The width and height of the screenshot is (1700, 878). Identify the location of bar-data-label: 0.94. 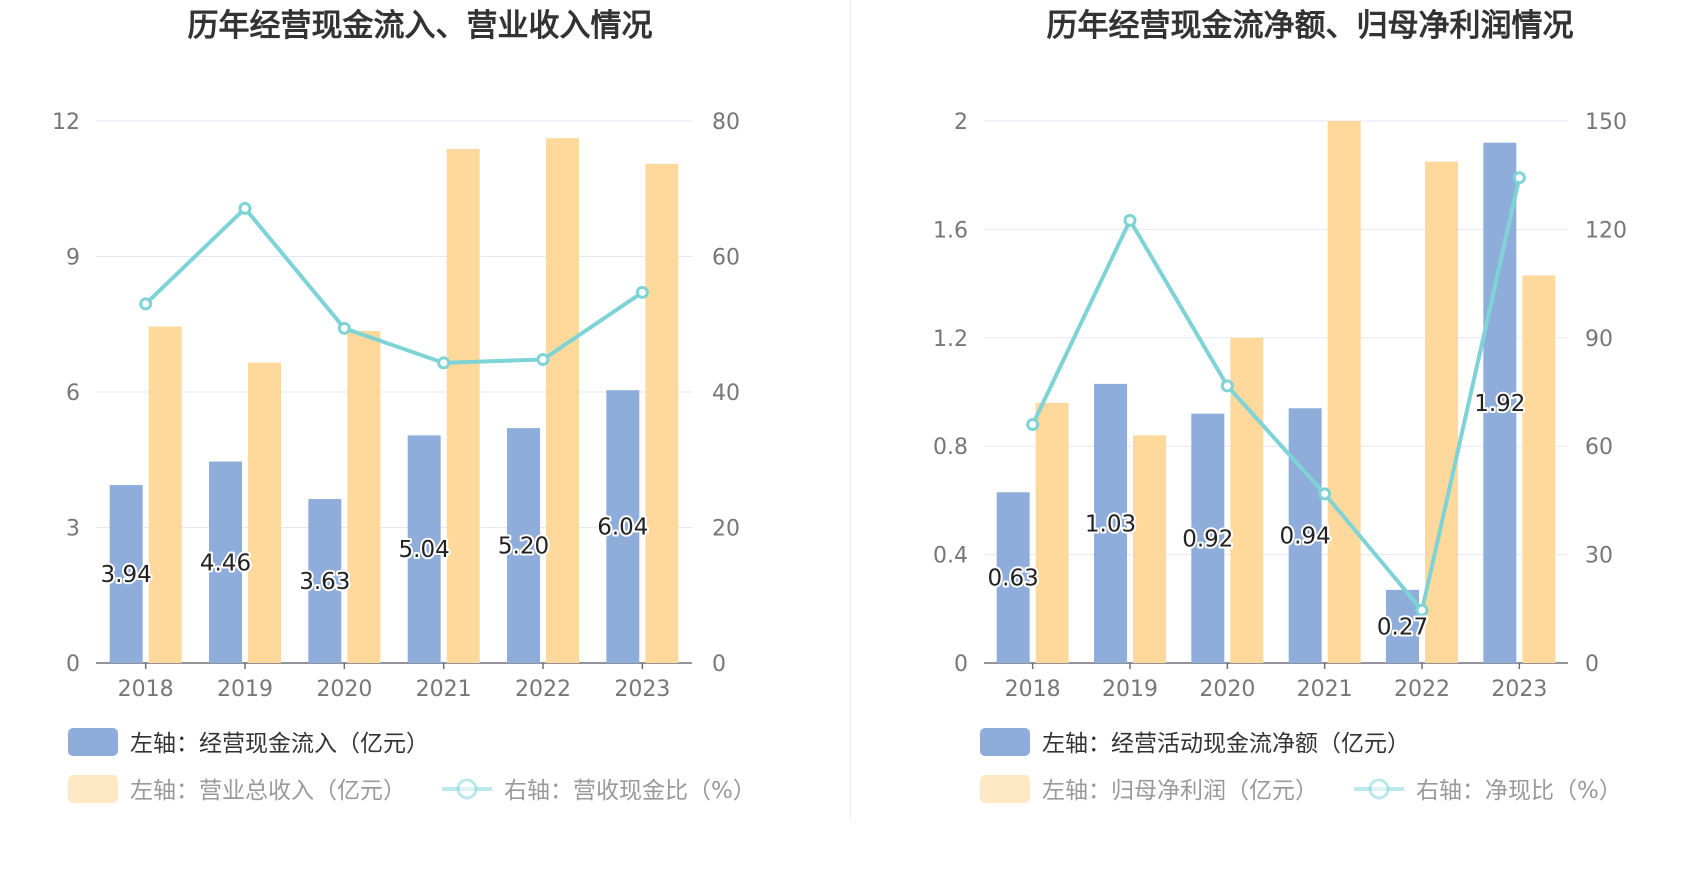
(1305, 537).